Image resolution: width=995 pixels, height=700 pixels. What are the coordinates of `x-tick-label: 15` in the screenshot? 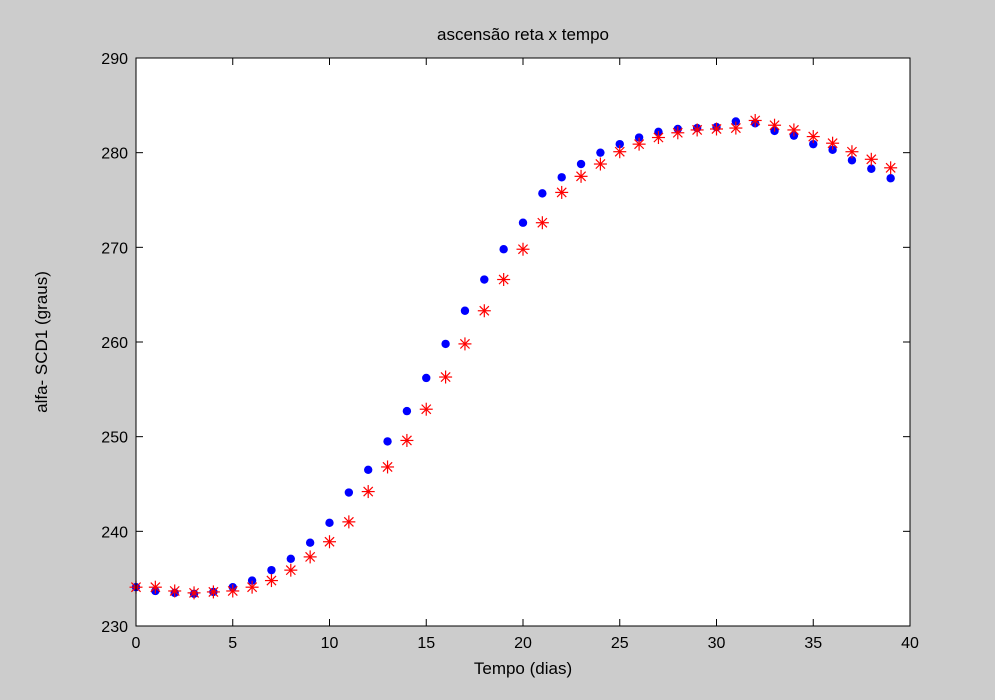 It's located at (426, 643).